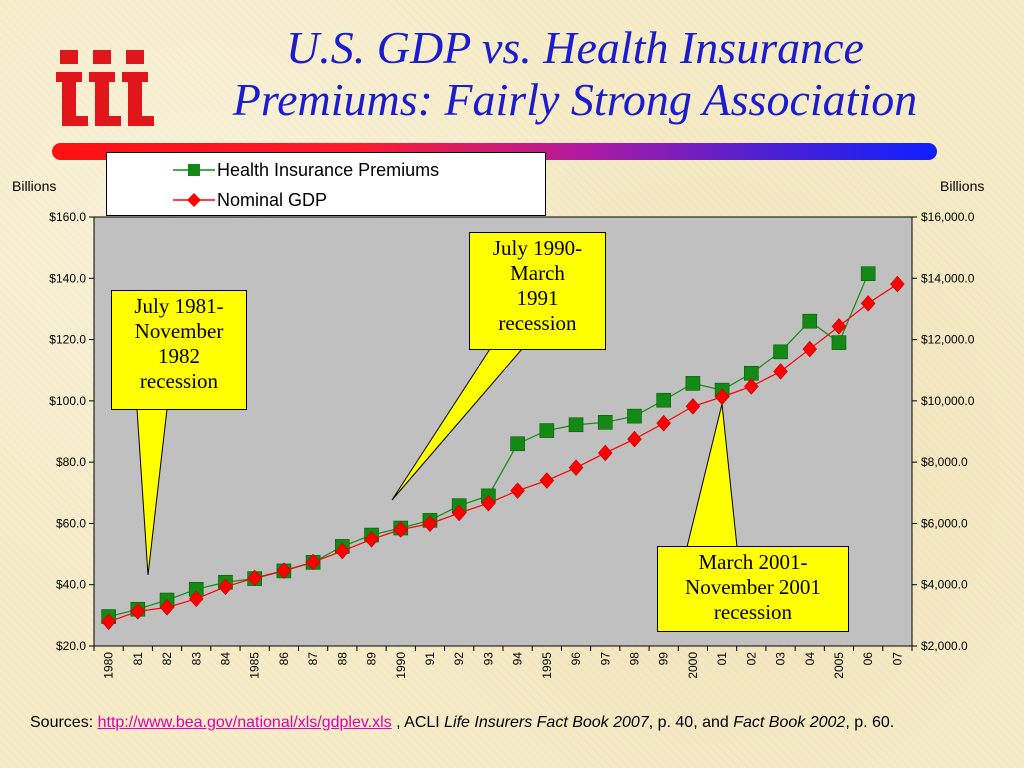  Describe the element at coordinates (537, 248) in the screenshot. I see `callout-1990-line-1: July 1990-` at that location.